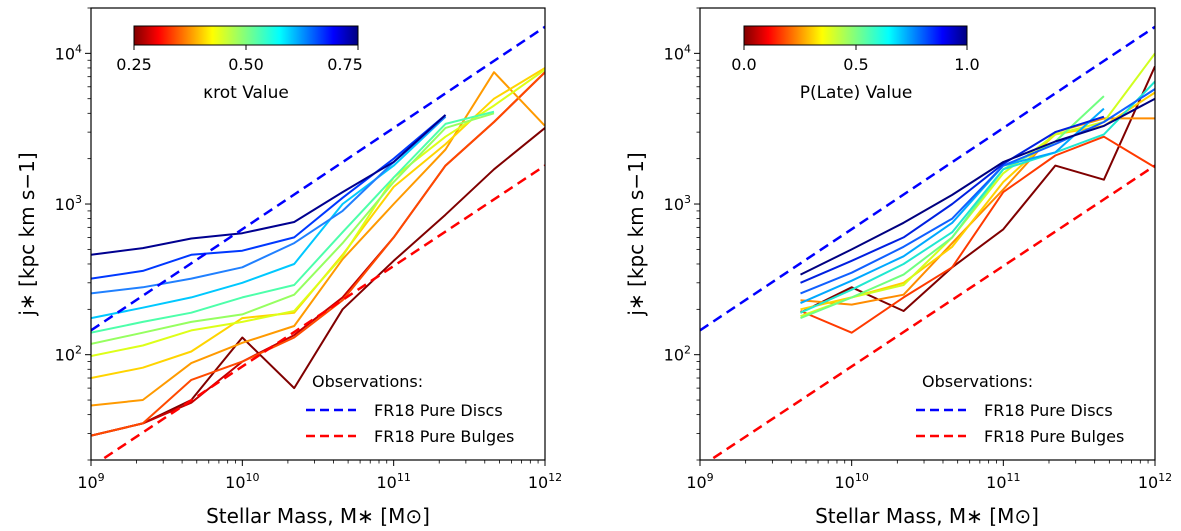  Describe the element at coordinates (636, 234) in the screenshot. I see `right-y-axis-label: j∗ [kpc km s−1]` at that location.